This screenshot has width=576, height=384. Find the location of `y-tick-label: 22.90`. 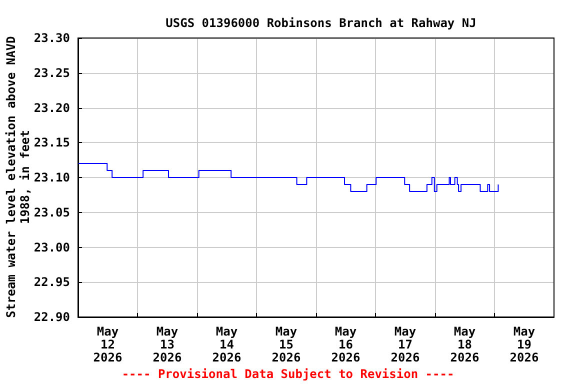

y-tick-label: 22.90 is located at coordinates (52, 317).